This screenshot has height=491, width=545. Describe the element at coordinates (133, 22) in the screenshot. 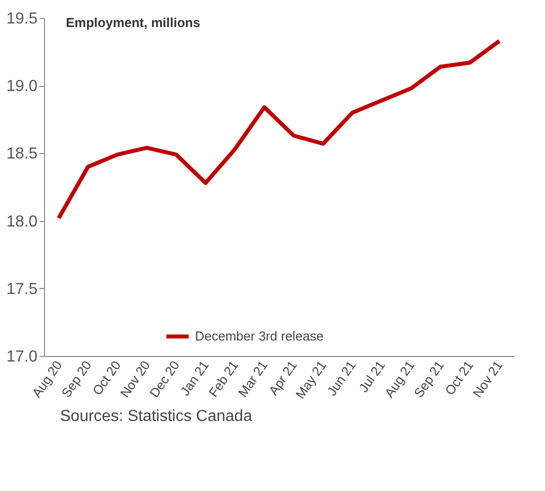

I see `chart-title: Employment, millions` at that location.